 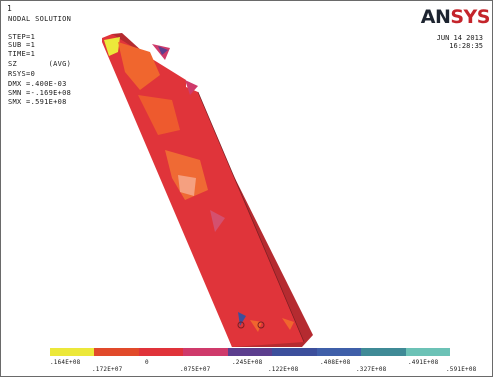 I want to click on info-smx: SMX =.591E+08, so click(x=37, y=102).